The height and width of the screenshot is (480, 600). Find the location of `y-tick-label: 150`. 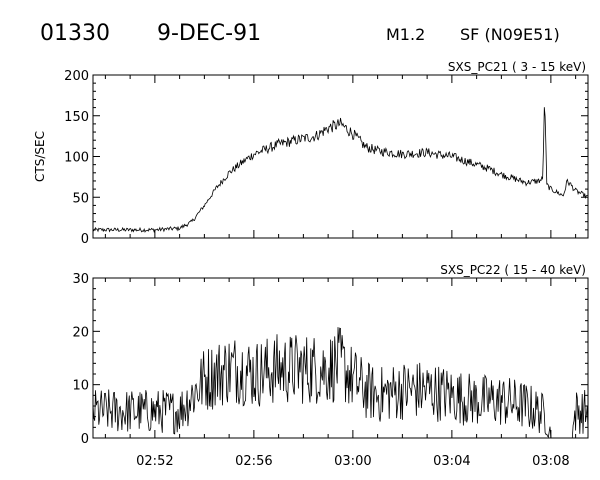

y-tick-label: 150 is located at coordinates (76, 117).